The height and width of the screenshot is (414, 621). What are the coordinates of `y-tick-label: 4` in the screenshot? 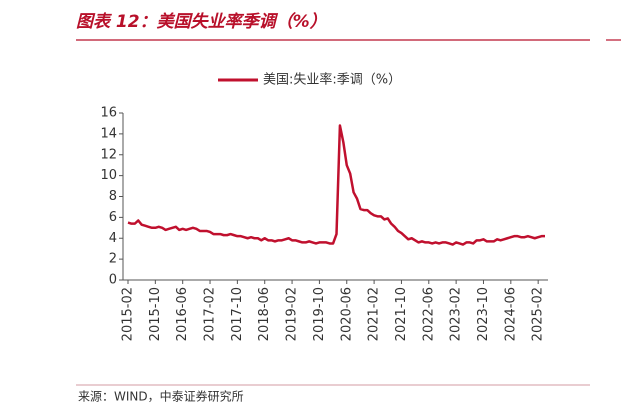 It's located at (113, 238).